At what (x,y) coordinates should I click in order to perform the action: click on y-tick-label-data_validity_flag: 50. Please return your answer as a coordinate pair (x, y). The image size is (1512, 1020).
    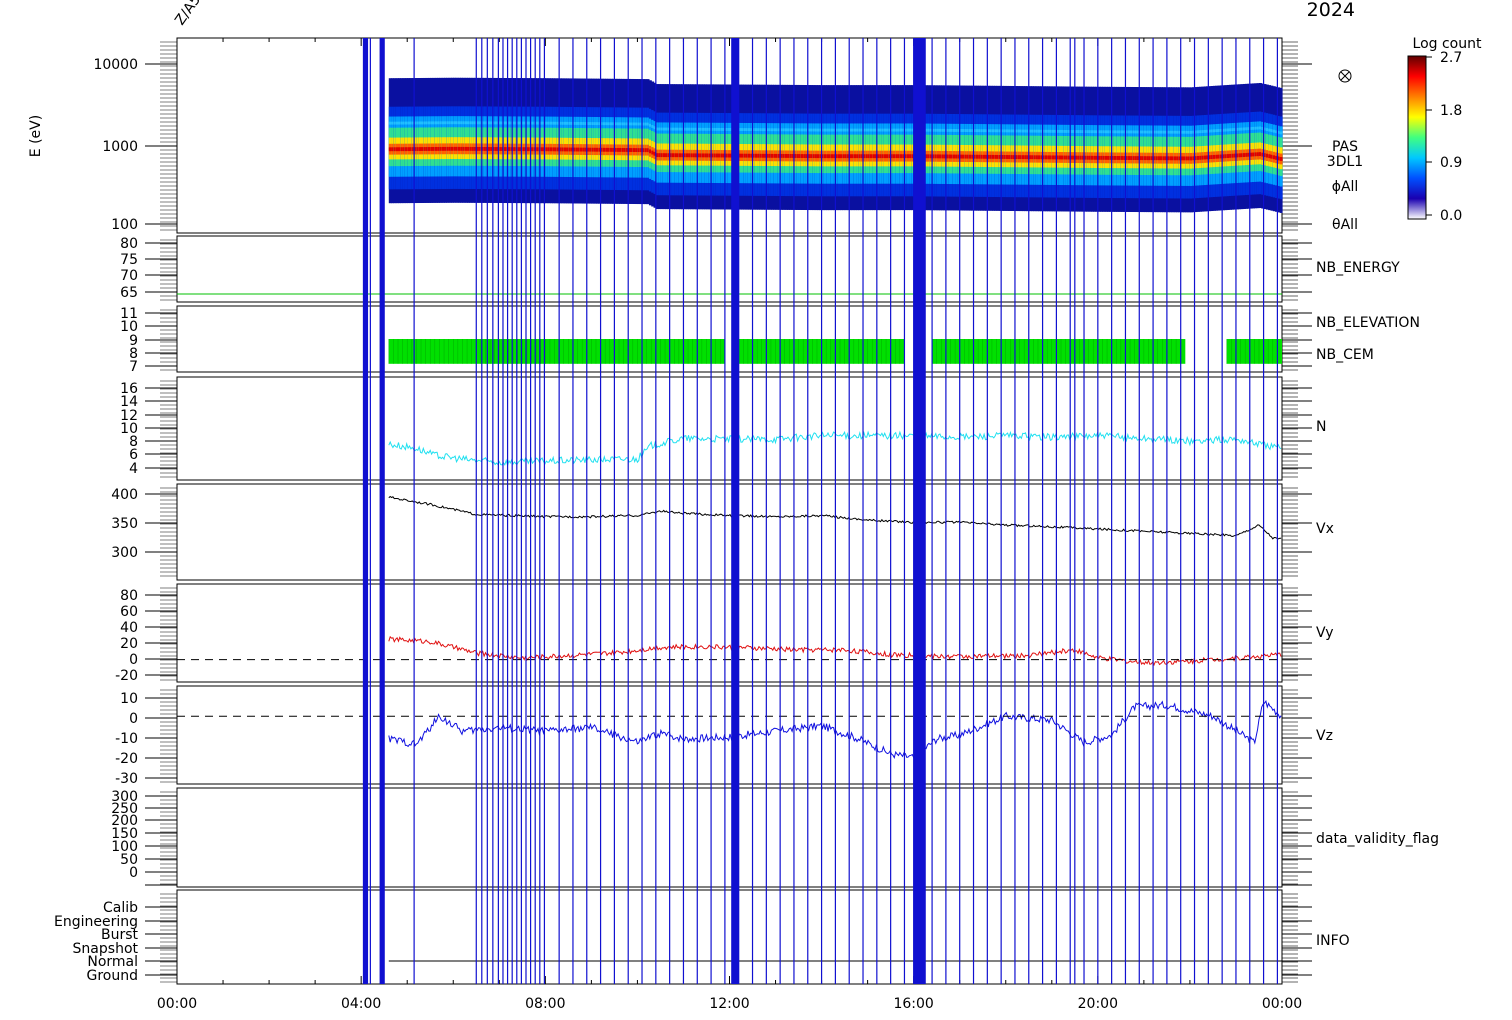
    Looking at the image, I should click on (129, 860).